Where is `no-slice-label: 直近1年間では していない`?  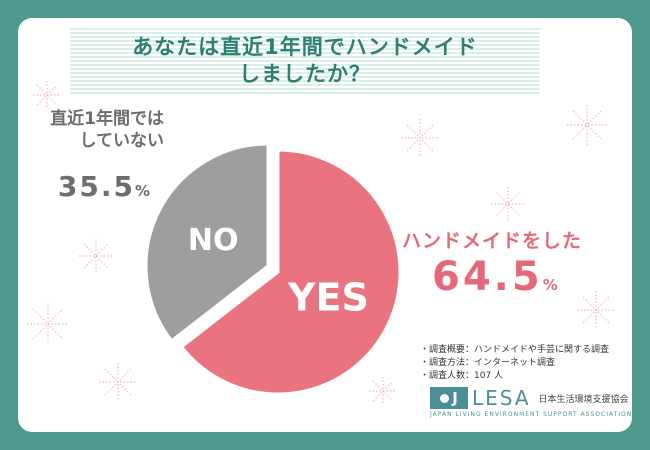 no-slice-label: 直近1年間では していない is located at coordinates (89, 130).